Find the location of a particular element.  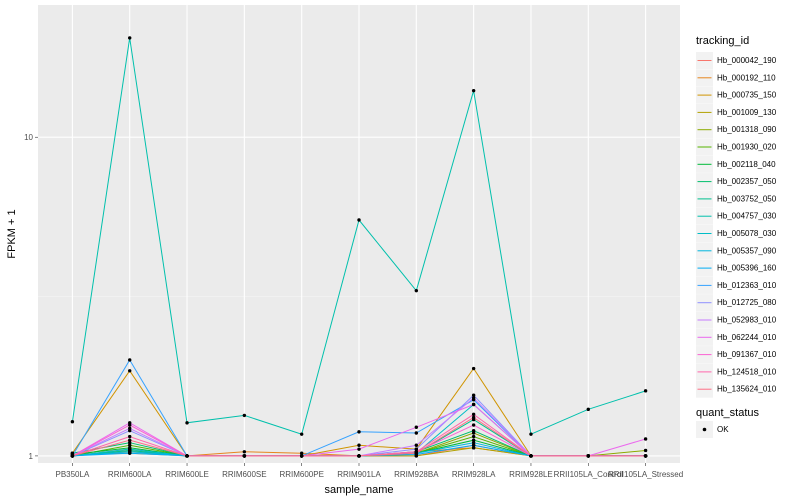

legend-label: Hb_124518_010 is located at coordinates (747, 371).